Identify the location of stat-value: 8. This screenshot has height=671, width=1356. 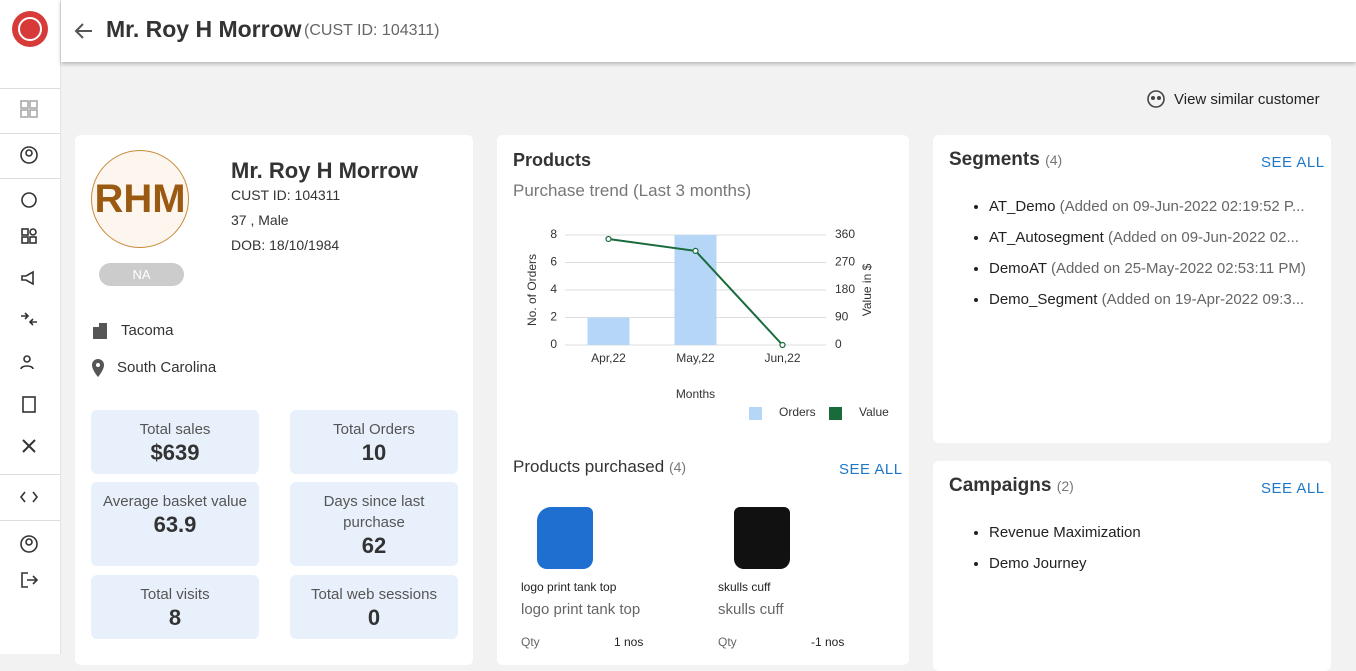
(175, 617).